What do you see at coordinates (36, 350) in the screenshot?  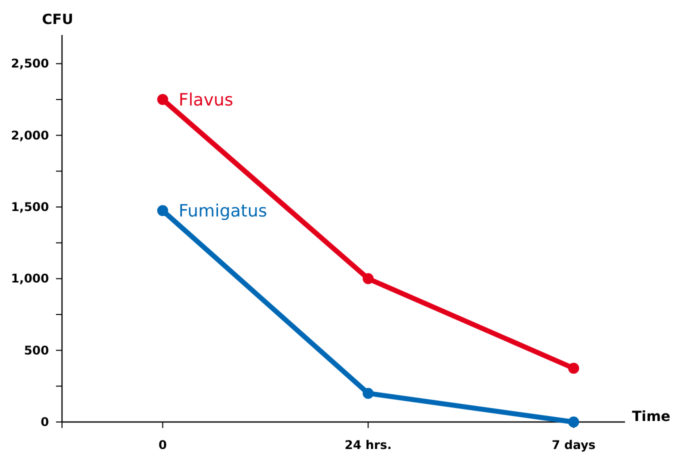 I see `y-tick-label: 500` at bounding box center [36, 350].